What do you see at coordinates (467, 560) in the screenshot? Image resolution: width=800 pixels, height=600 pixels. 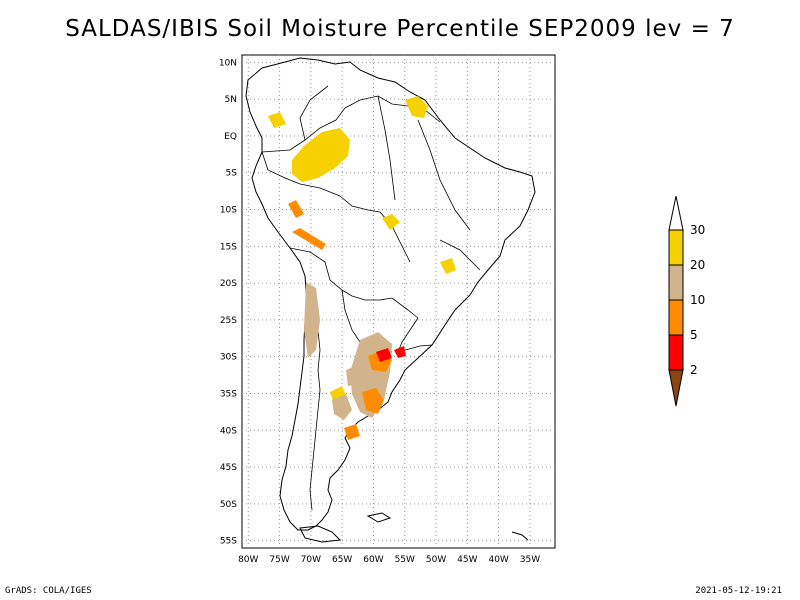 I see `longitude-tick-label: 45W` at bounding box center [467, 560].